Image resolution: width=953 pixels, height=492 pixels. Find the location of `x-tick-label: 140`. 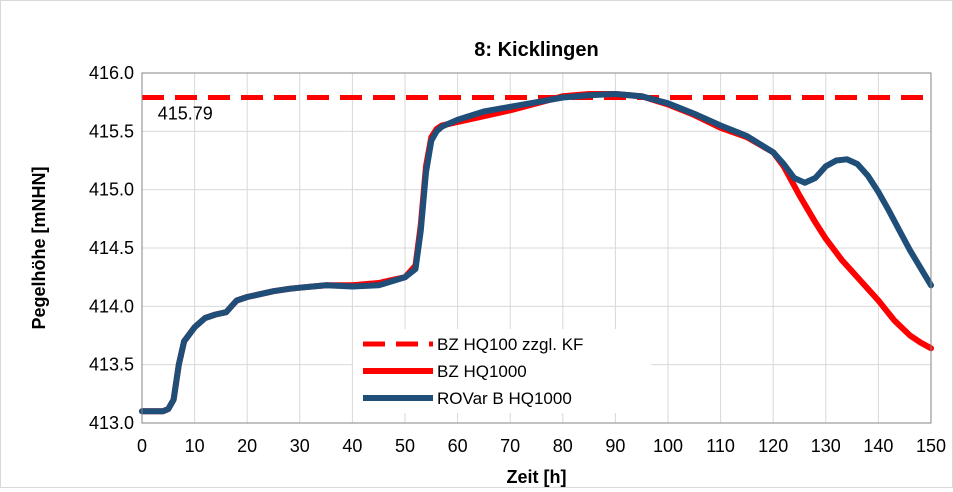

x-tick-label: 140 is located at coordinates (878, 446).